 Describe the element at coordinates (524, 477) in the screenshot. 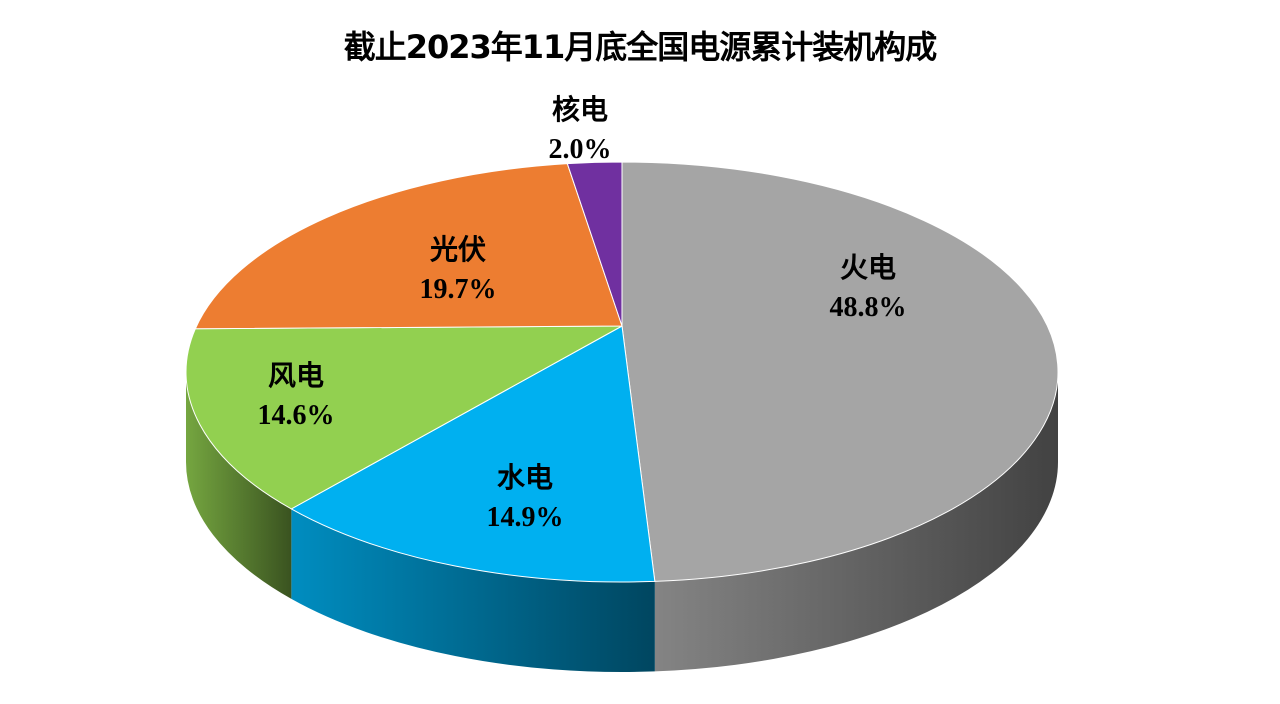

I see `slice-name: 水电` at that location.